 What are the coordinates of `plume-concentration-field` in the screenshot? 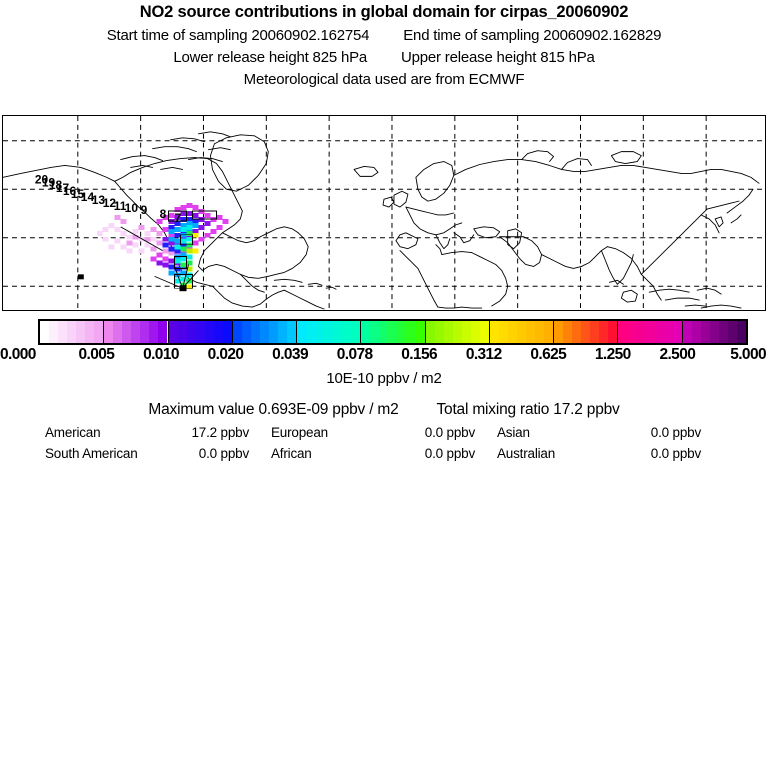 It's located at (162, 247).